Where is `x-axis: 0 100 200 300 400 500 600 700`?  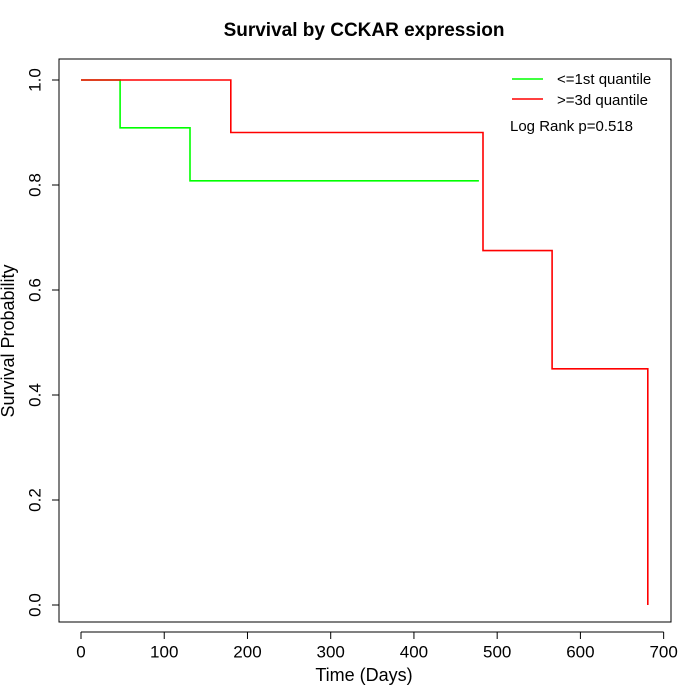 x-axis: 0 100 200 300 400 500 600 700 is located at coordinates (377, 646).